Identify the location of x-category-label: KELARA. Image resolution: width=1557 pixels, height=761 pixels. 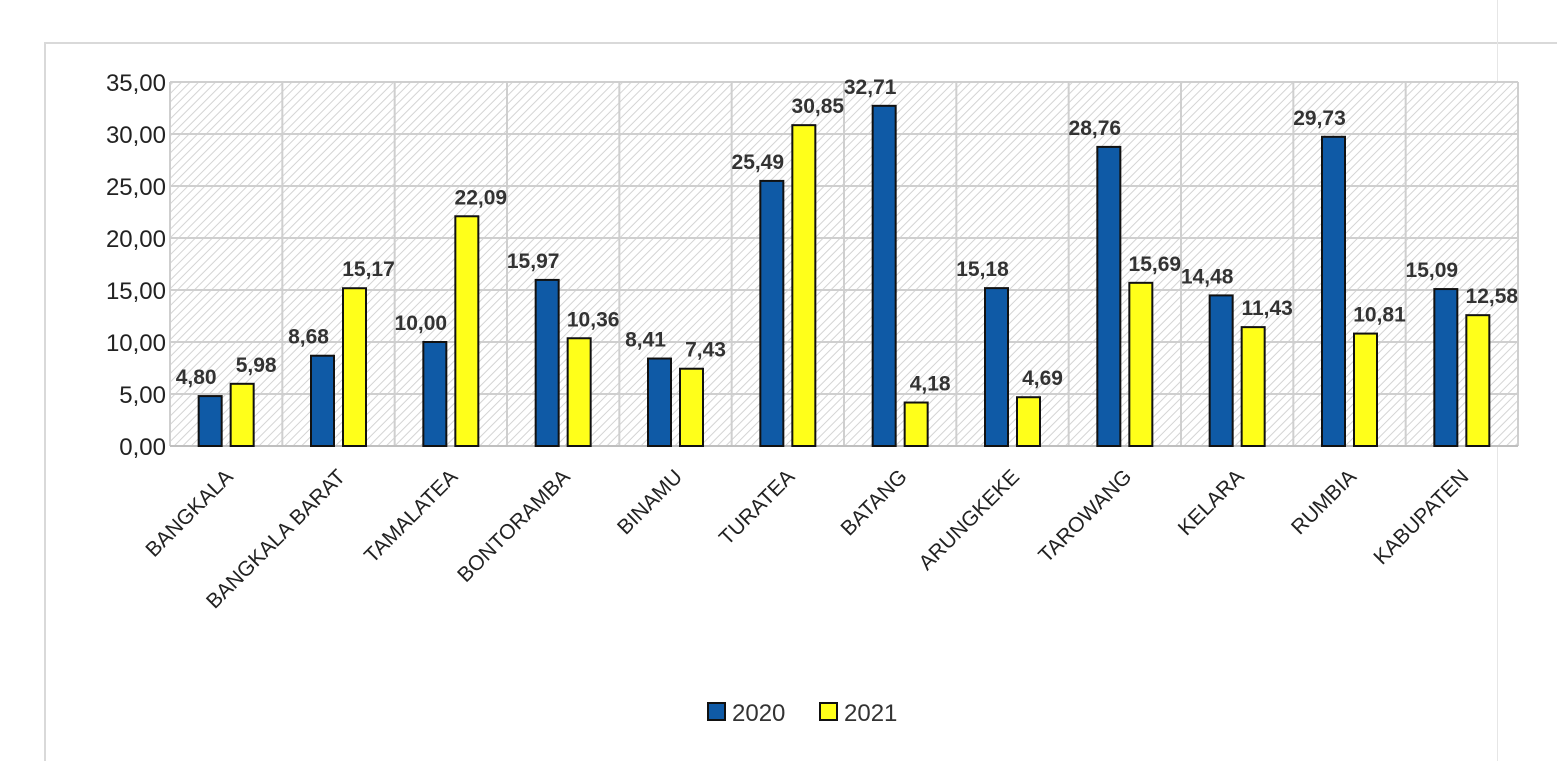
(1211, 502).